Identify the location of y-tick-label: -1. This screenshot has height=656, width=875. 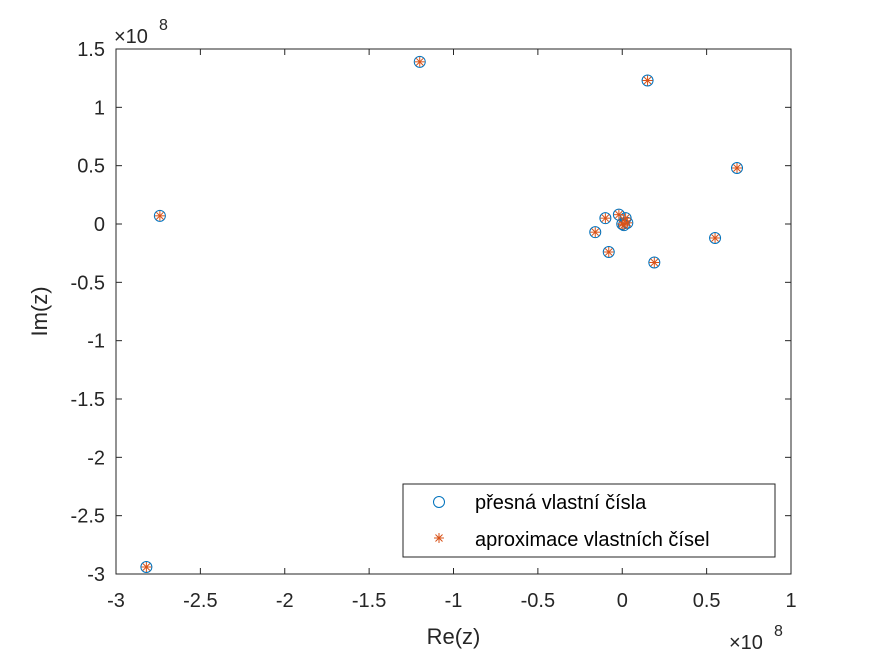
(96, 342).